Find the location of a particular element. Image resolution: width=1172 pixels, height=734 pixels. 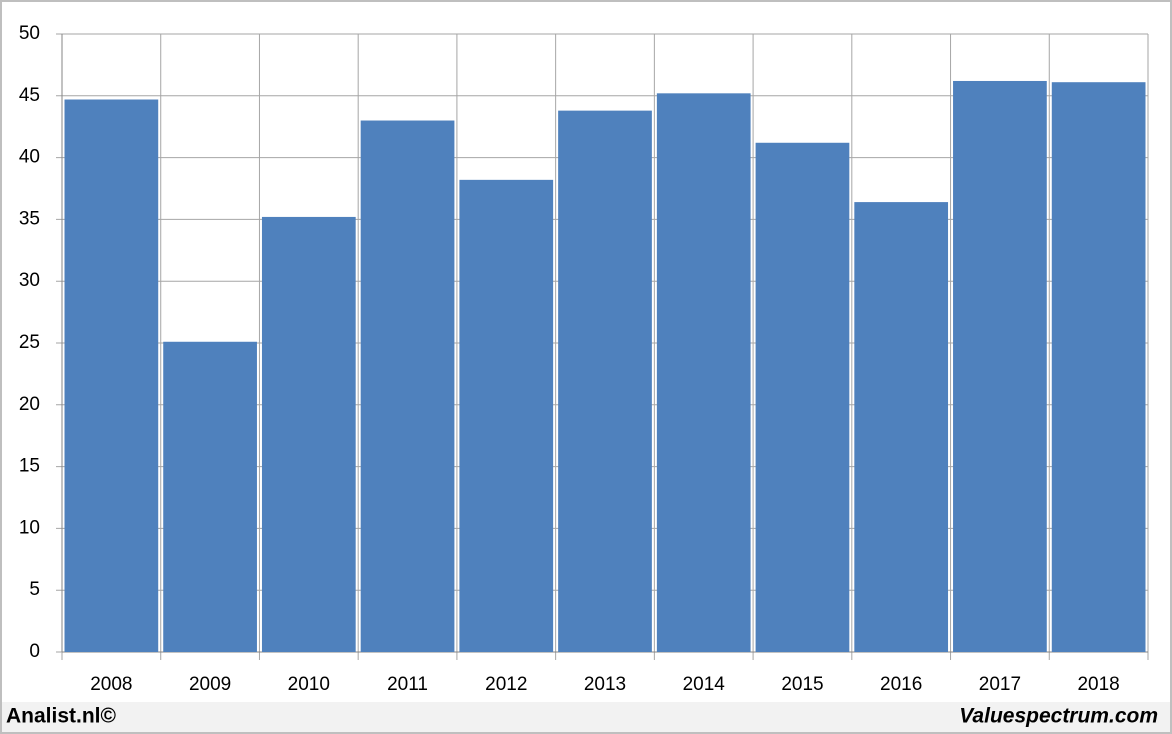

y-tick-label: 25 is located at coordinates (29, 342).